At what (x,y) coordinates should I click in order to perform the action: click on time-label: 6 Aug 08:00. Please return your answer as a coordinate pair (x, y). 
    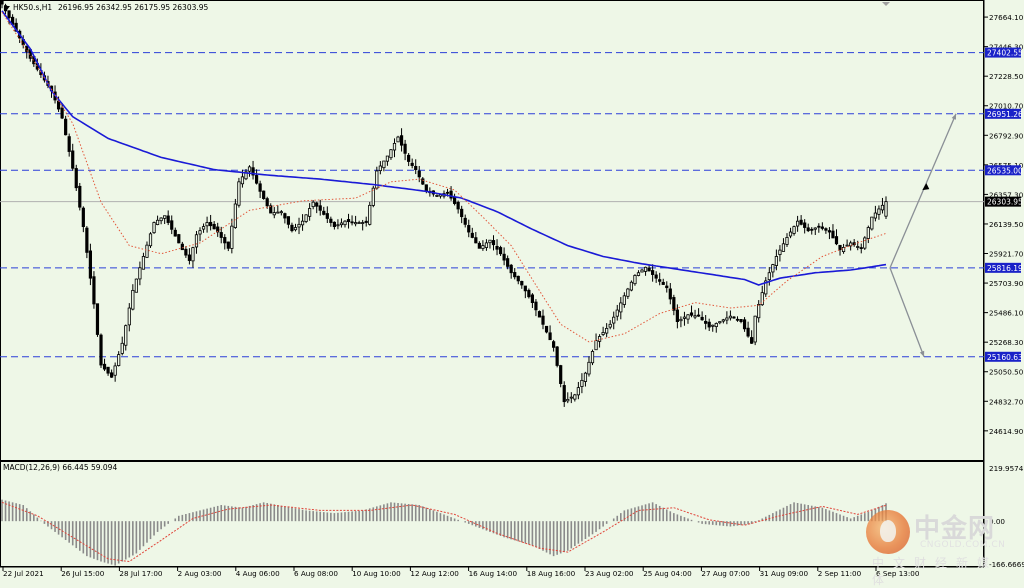
    Looking at the image, I should click on (316, 573).